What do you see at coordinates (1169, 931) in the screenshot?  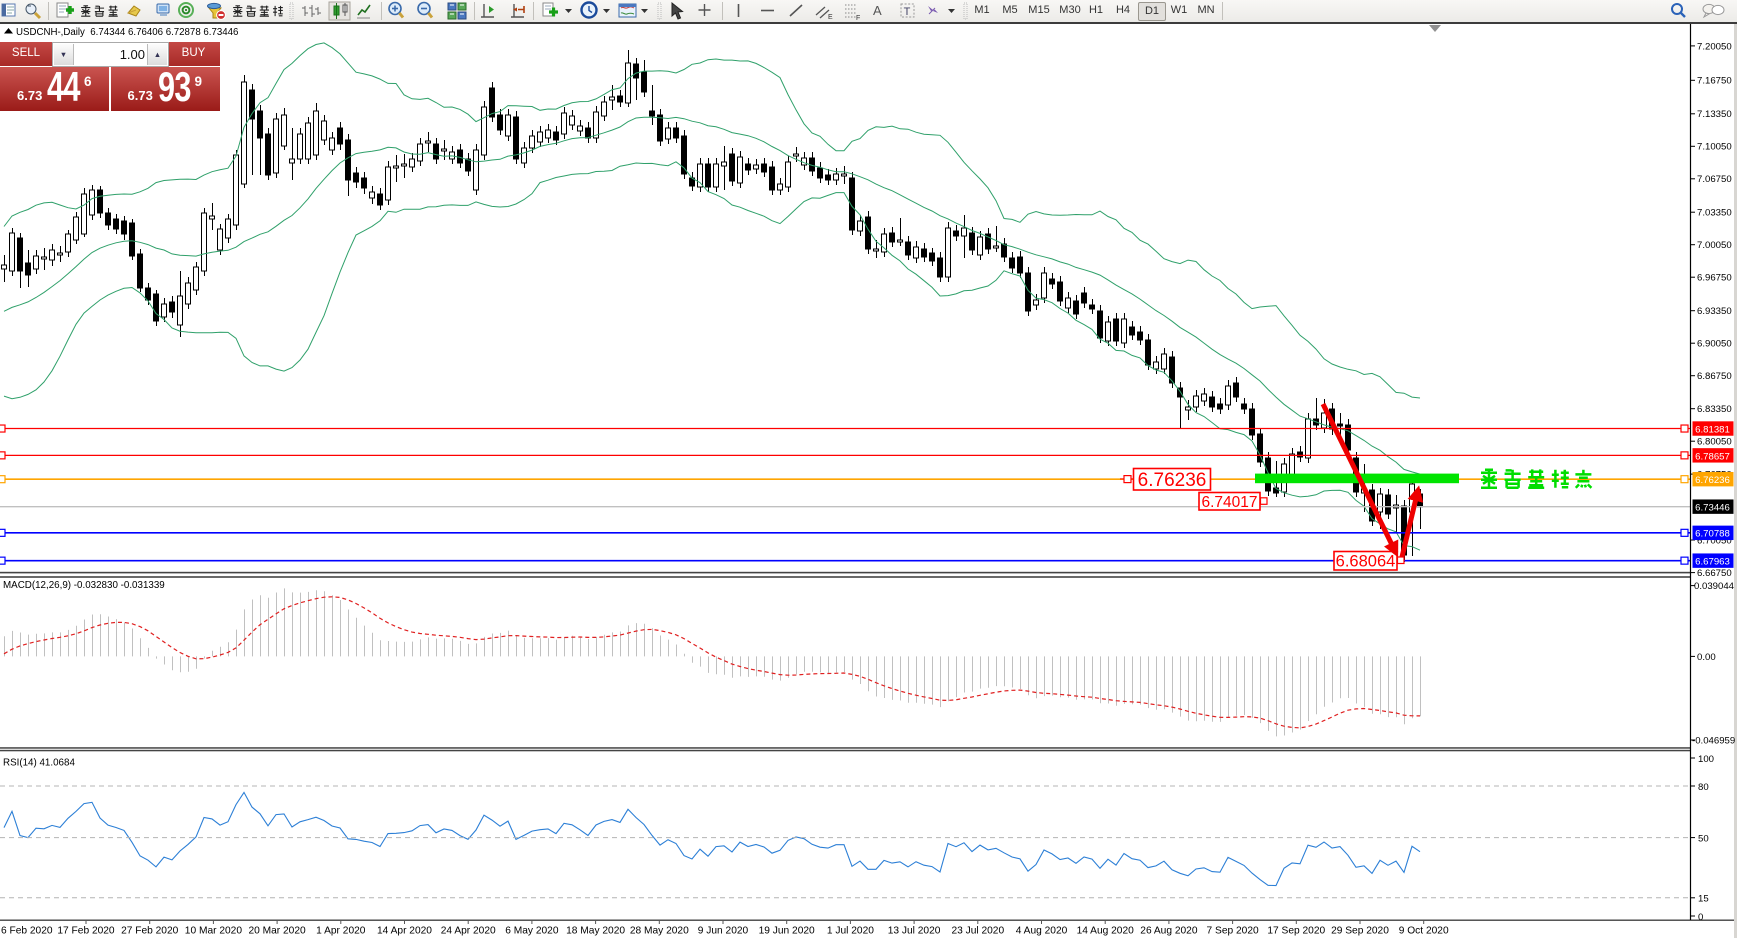 I see `svg-text: 26 Aug 2020` at bounding box center [1169, 931].